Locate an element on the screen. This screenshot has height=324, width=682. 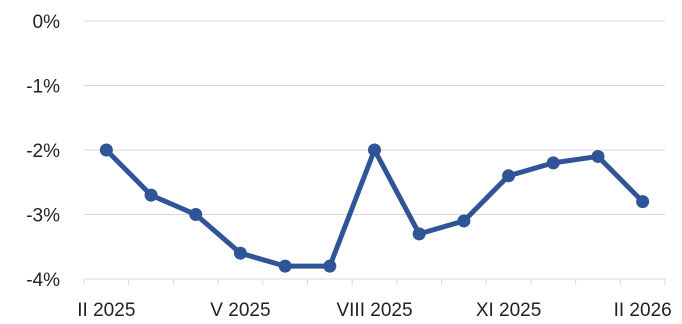
y-axis-tick-labels: 0% -1% -2% -3% -4% is located at coordinates (43, 151).